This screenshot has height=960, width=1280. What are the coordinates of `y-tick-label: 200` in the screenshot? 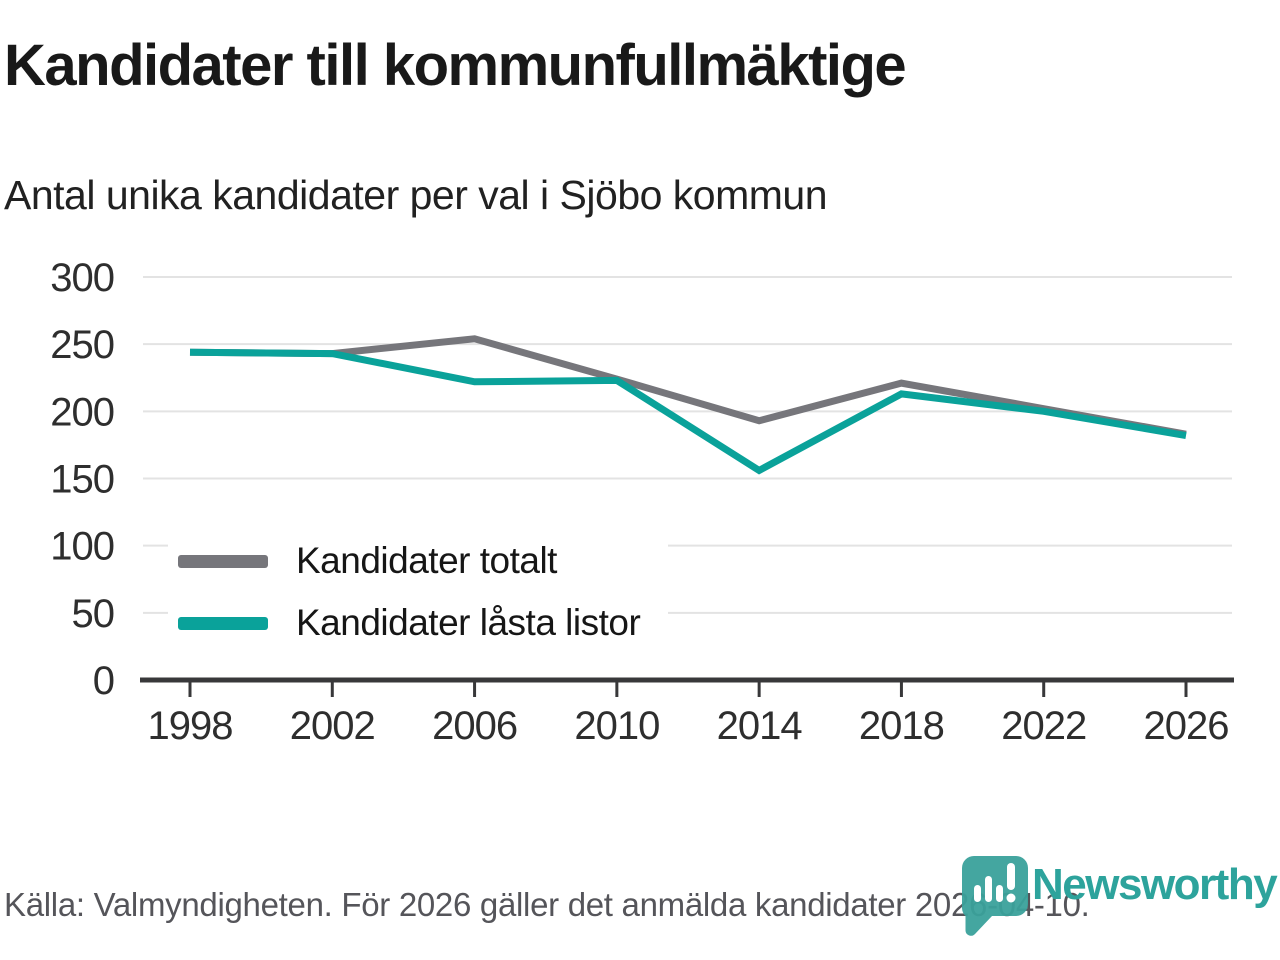 It's located at (82, 412).